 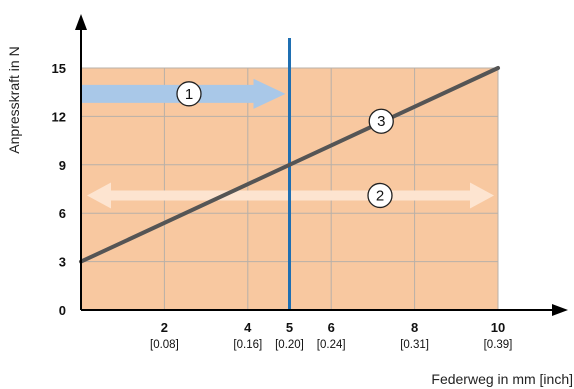 I want to click on x-tick-label: 6, so click(x=331, y=327).